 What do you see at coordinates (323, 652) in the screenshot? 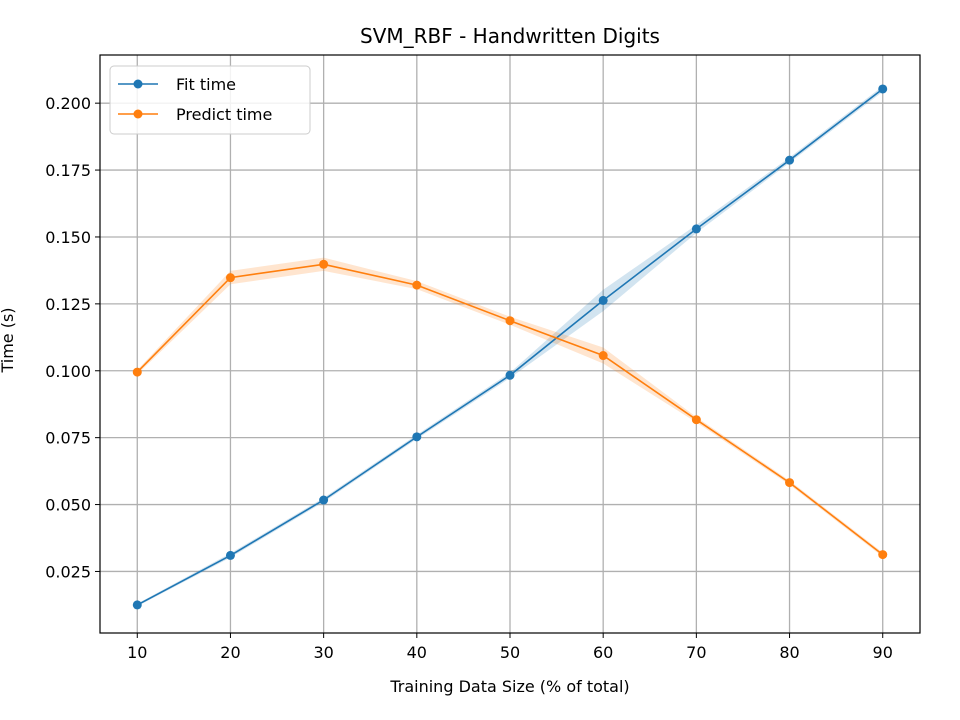
I see `x-tick-label: 30` at bounding box center [323, 652].